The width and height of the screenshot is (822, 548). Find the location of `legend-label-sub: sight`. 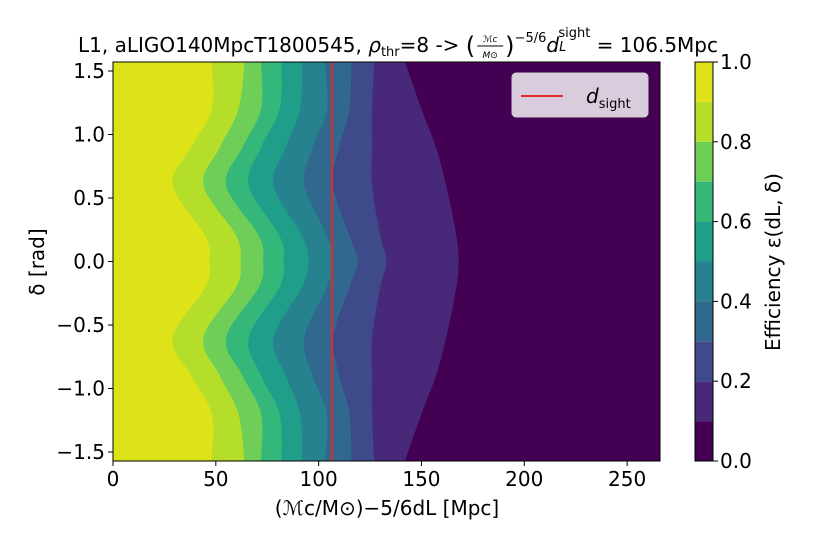

legend-label-sub: sight is located at coordinates (615, 104).